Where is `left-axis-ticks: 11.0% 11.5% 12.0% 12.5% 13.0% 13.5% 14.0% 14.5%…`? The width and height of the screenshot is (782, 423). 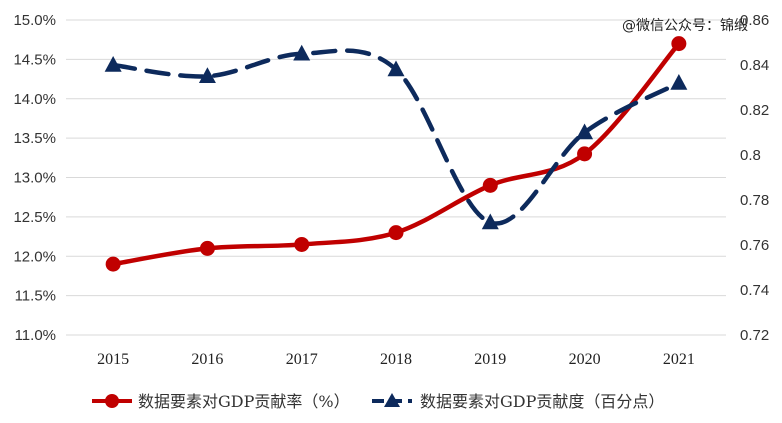 left-axis-ticks: 11.0% 11.5% 12.0% 12.5% 13.0% 13.5% 14.0% 14.5%… is located at coordinates (34, 178).